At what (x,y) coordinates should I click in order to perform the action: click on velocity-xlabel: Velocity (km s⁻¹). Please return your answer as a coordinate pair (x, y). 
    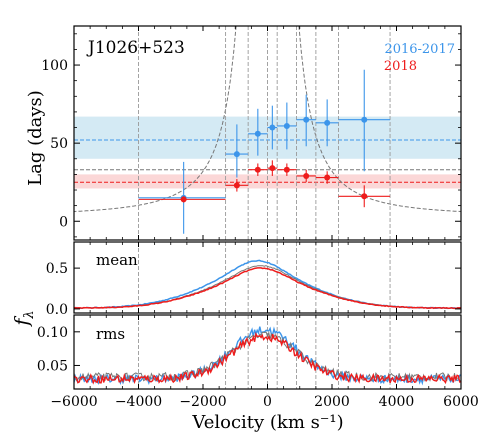
    Looking at the image, I should click on (267, 422).